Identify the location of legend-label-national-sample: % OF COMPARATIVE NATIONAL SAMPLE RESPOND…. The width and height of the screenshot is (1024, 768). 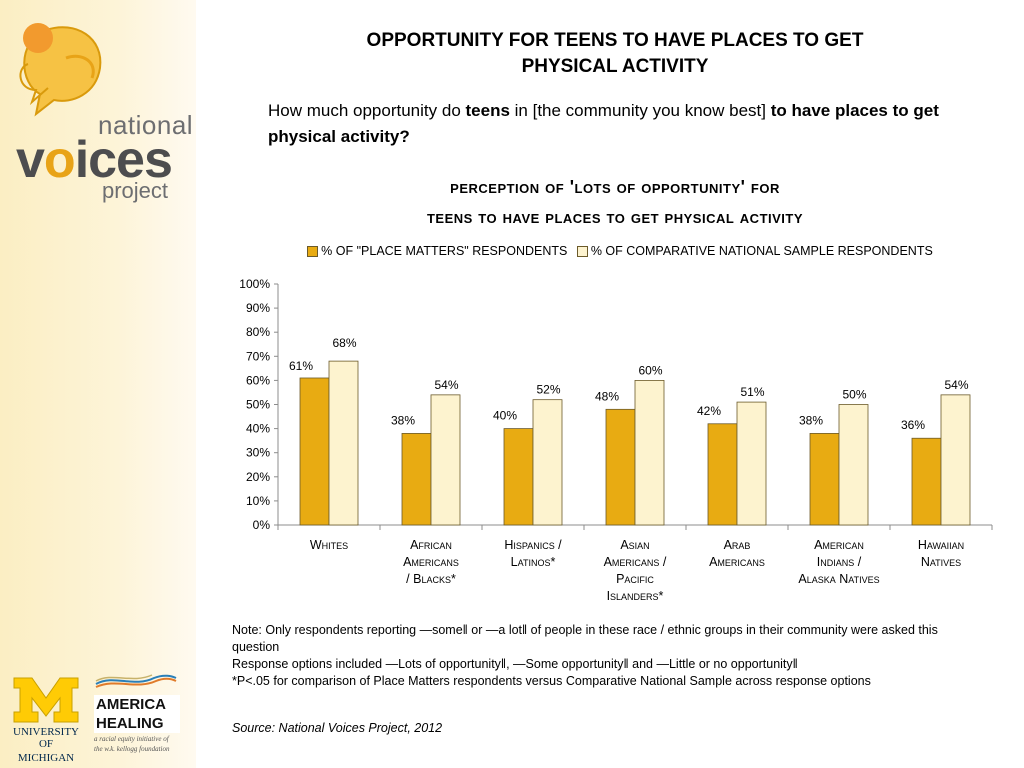
(761, 251).